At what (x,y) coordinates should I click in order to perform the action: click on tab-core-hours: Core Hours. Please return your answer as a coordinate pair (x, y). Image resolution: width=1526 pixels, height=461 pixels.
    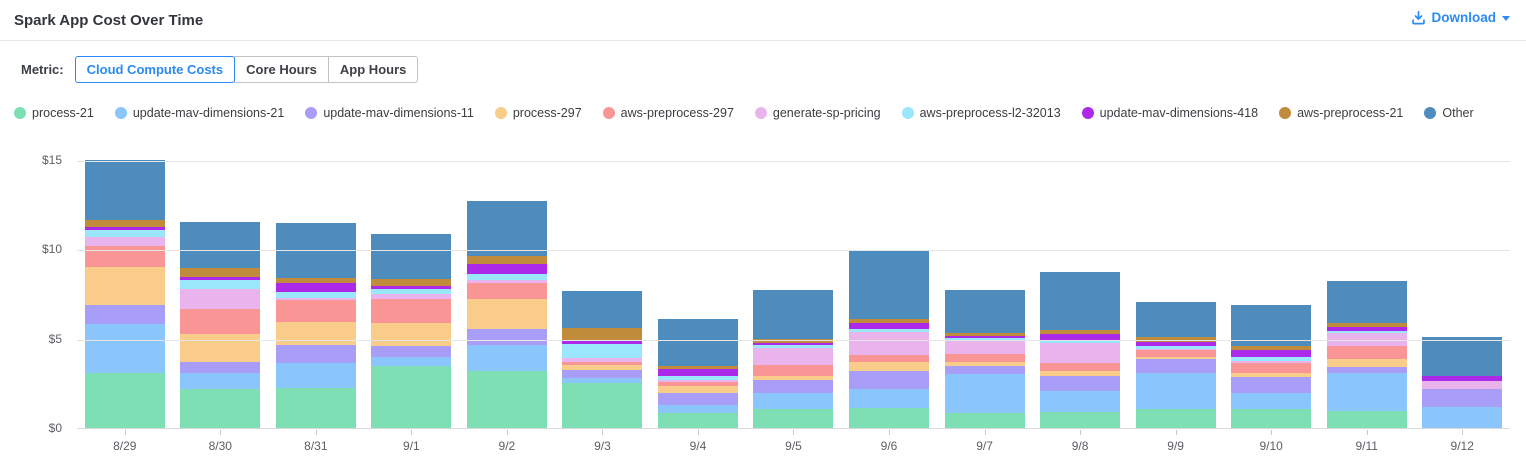
    Looking at the image, I should click on (281, 69).